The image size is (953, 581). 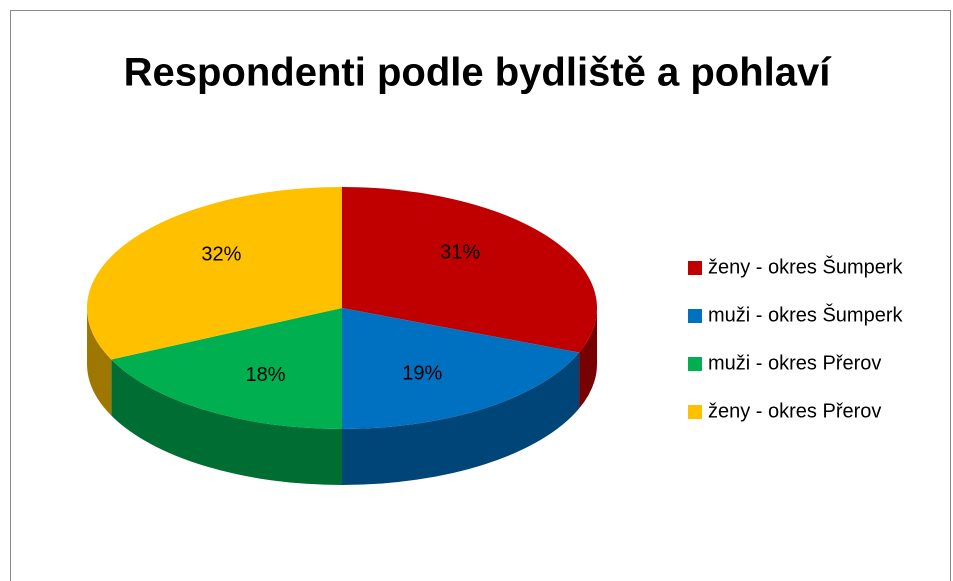 What do you see at coordinates (478, 73) in the screenshot?
I see `chart-title: Respondenti podle bydliště a pohlaví` at bounding box center [478, 73].